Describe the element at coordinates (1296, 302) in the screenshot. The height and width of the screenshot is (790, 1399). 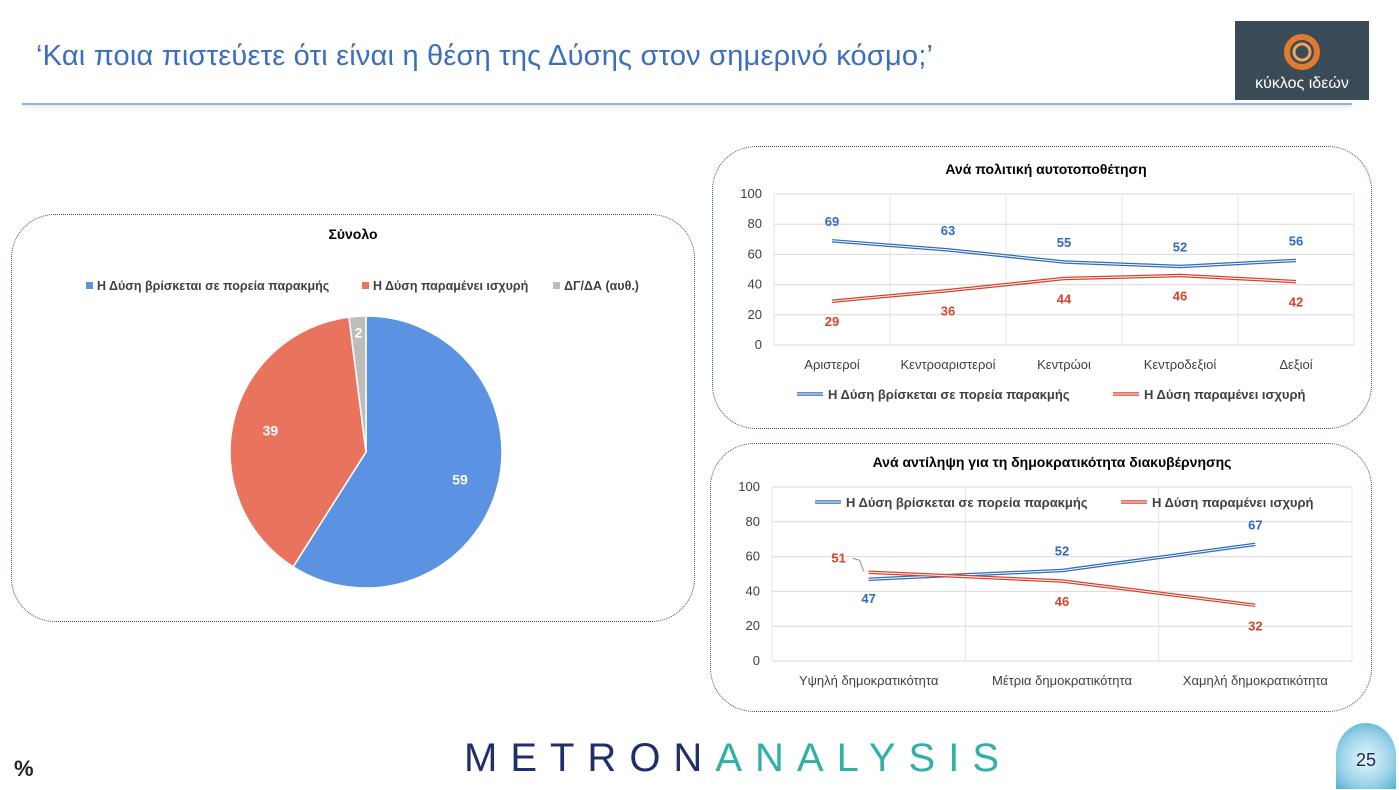
I see `data-label: 42` at that location.